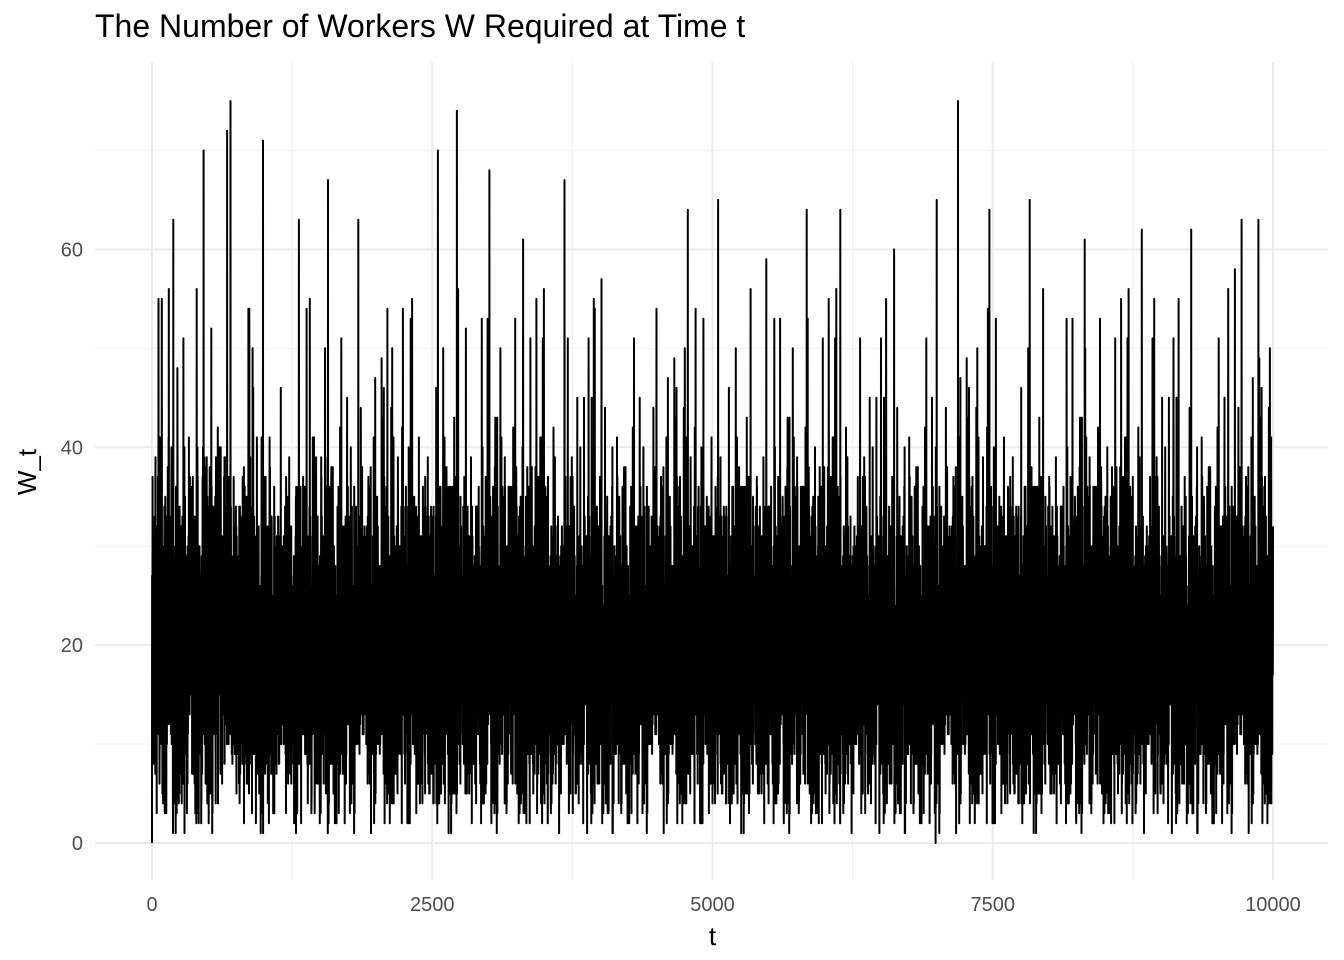  Describe the element at coordinates (72, 646) in the screenshot. I see `y-tick-label: 20` at that location.